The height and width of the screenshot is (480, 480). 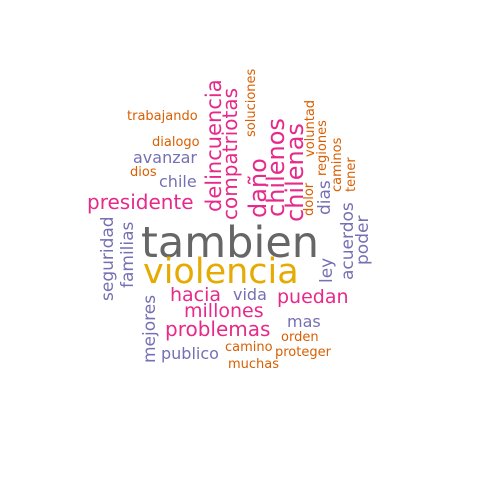 I want to click on word-compatriotas: compatriotas, so click(x=230, y=153).